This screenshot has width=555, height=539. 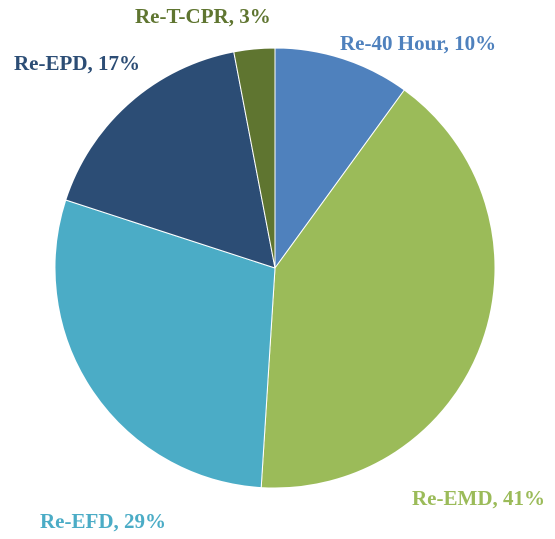 I want to click on data-label: Re-T-CPR, 3%, so click(x=203, y=16).